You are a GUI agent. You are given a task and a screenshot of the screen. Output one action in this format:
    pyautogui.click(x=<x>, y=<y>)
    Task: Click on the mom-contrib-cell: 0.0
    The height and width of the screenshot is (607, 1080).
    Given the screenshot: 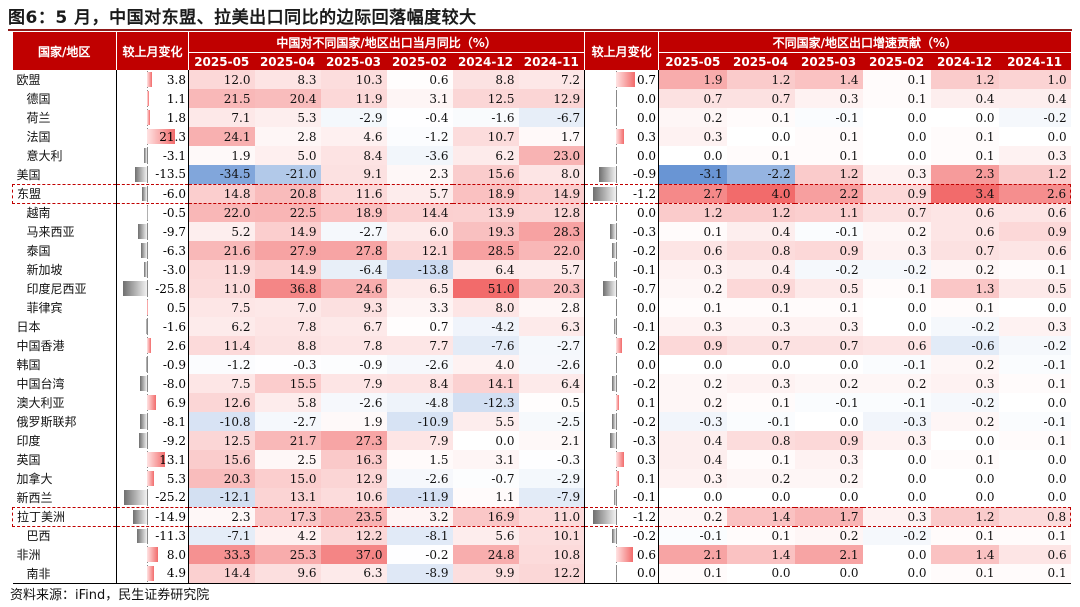 What is the action you would take?
    pyautogui.click(x=621, y=307)
    